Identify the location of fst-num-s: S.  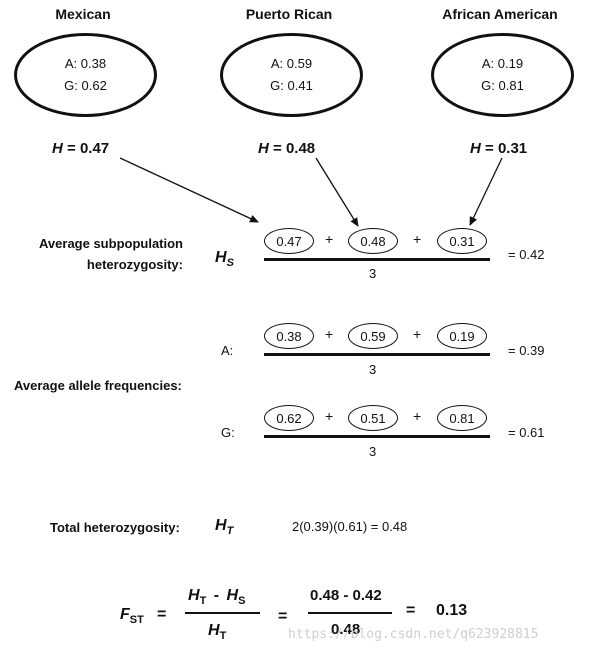
(242, 601).